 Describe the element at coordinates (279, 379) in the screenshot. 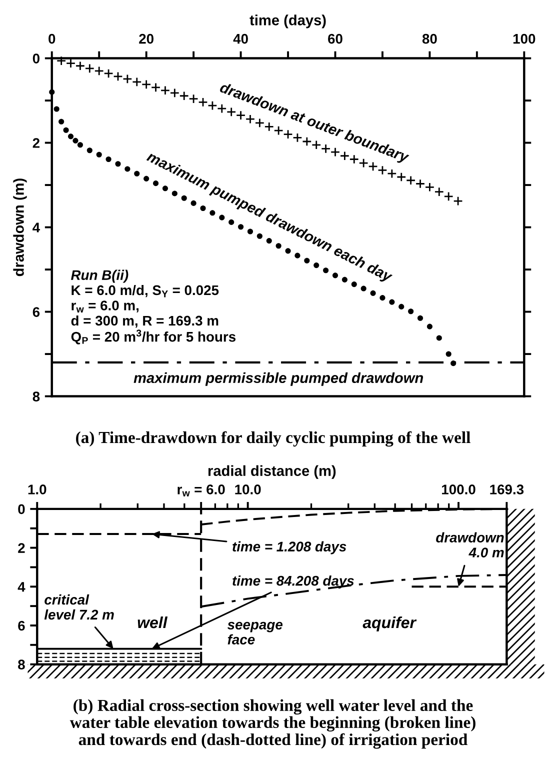

I see `ref-line-label: maximum permissible pumped drawdown` at that location.